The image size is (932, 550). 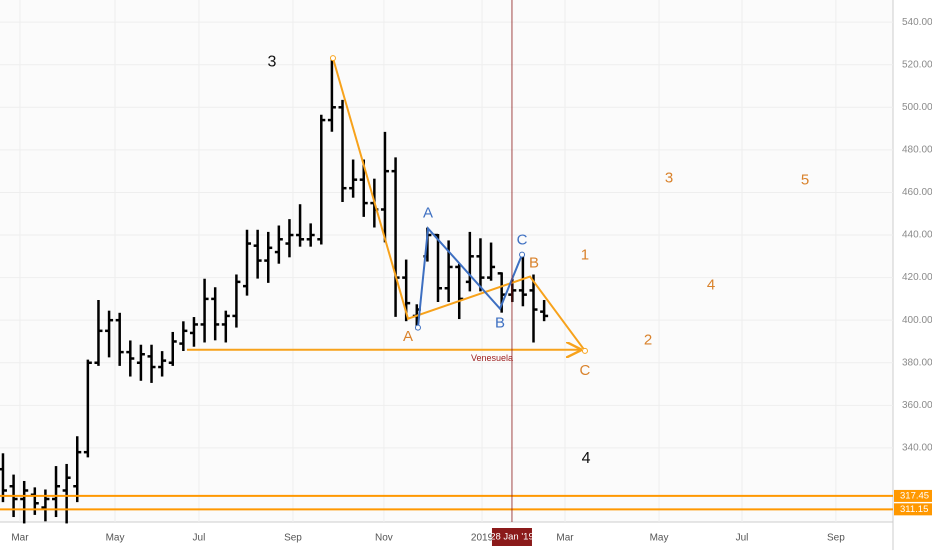 What do you see at coordinates (585, 254) in the screenshot?
I see `annotation: 1` at bounding box center [585, 254].